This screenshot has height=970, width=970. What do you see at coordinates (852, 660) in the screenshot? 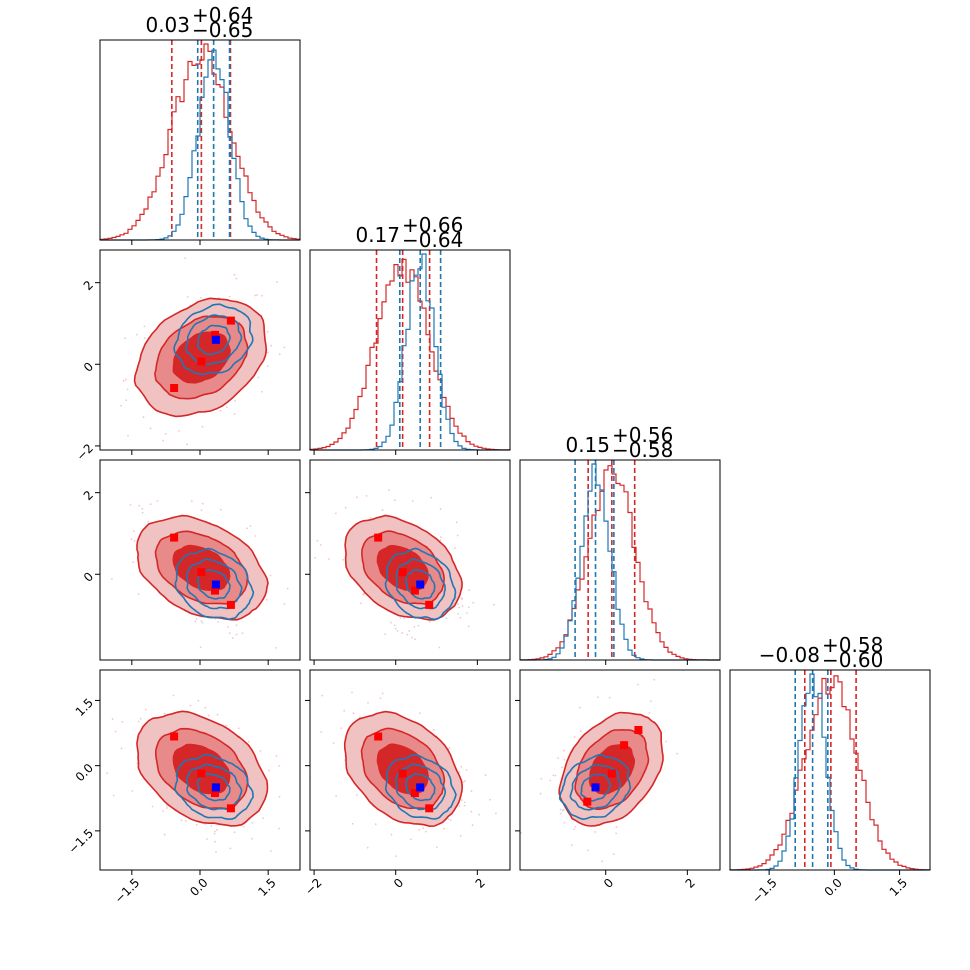
I see `title-minus: −0.60` at bounding box center [852, 660].